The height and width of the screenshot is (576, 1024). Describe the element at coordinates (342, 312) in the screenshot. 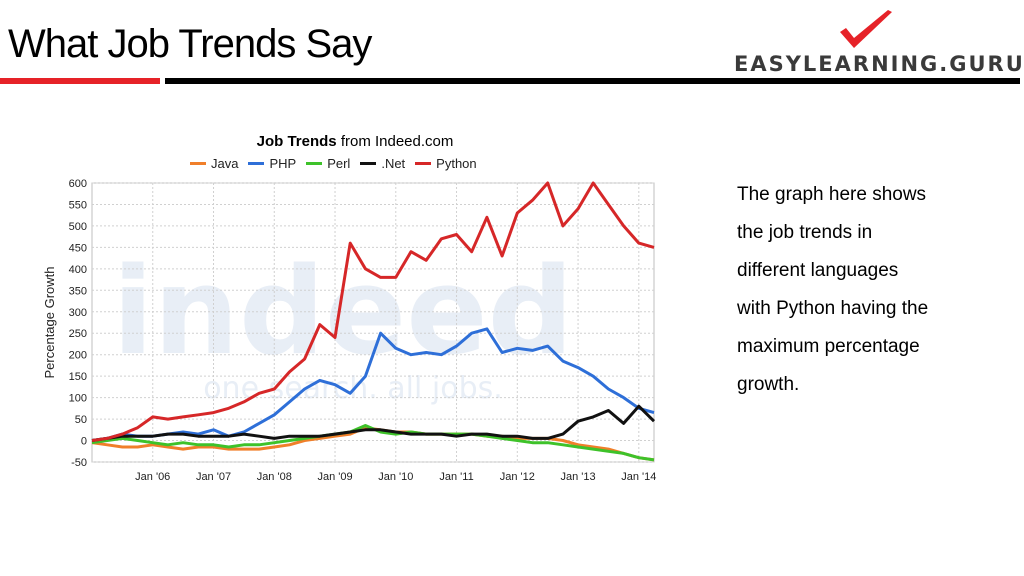

I see `indeed-watermark: indeed` at that location.